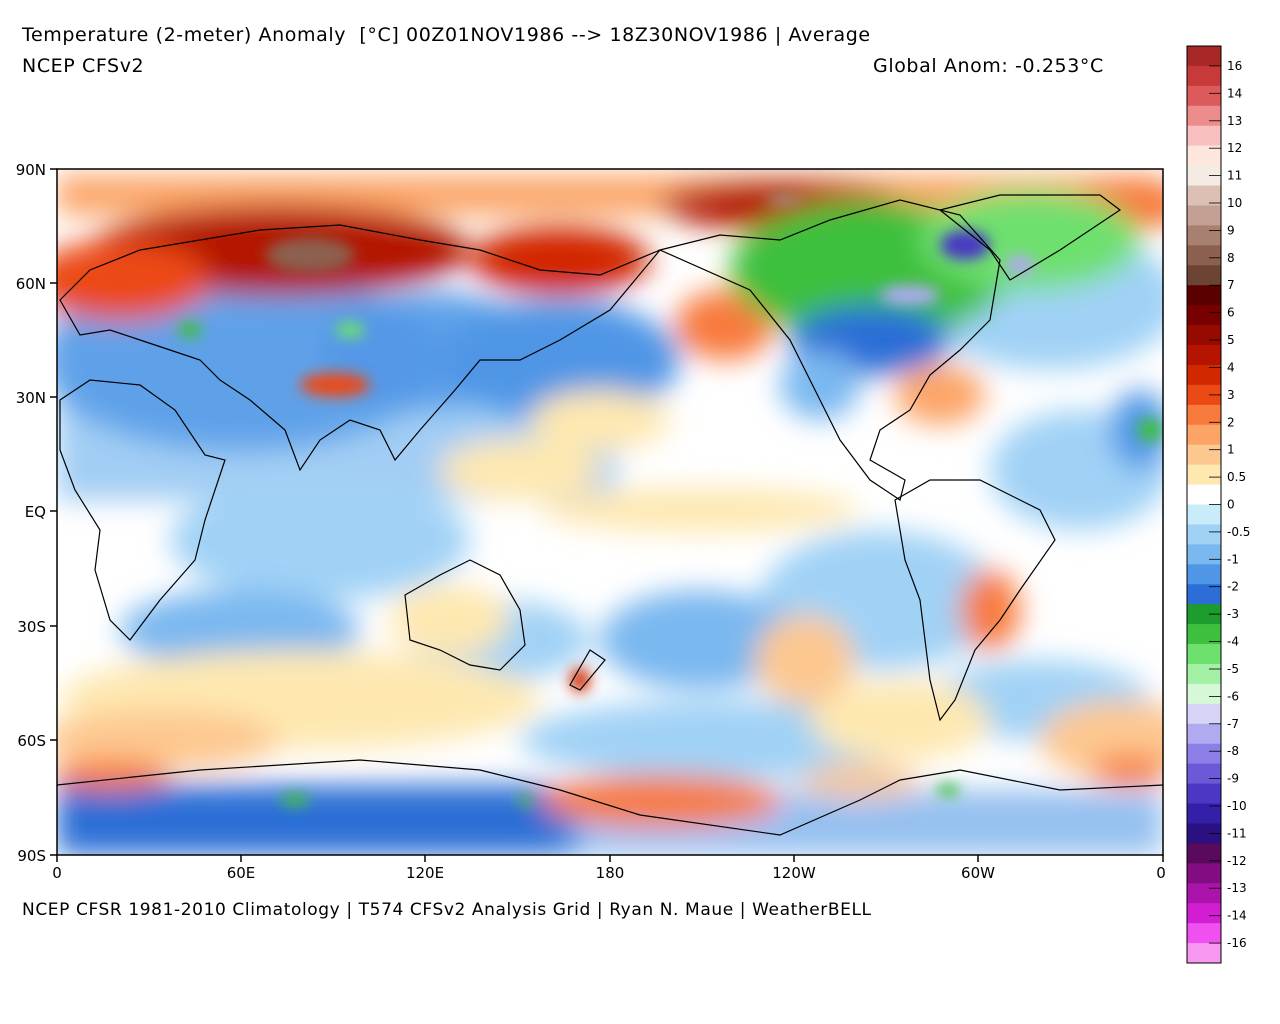  I want to click on colorbar-label: -14, so click(1237, 916).